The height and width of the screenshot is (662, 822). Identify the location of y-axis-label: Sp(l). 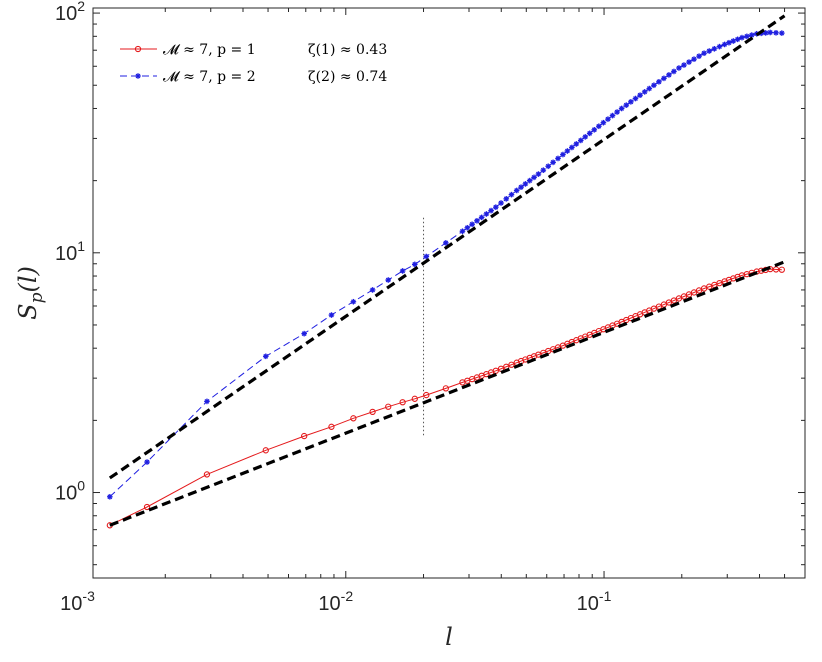
(30, 293).